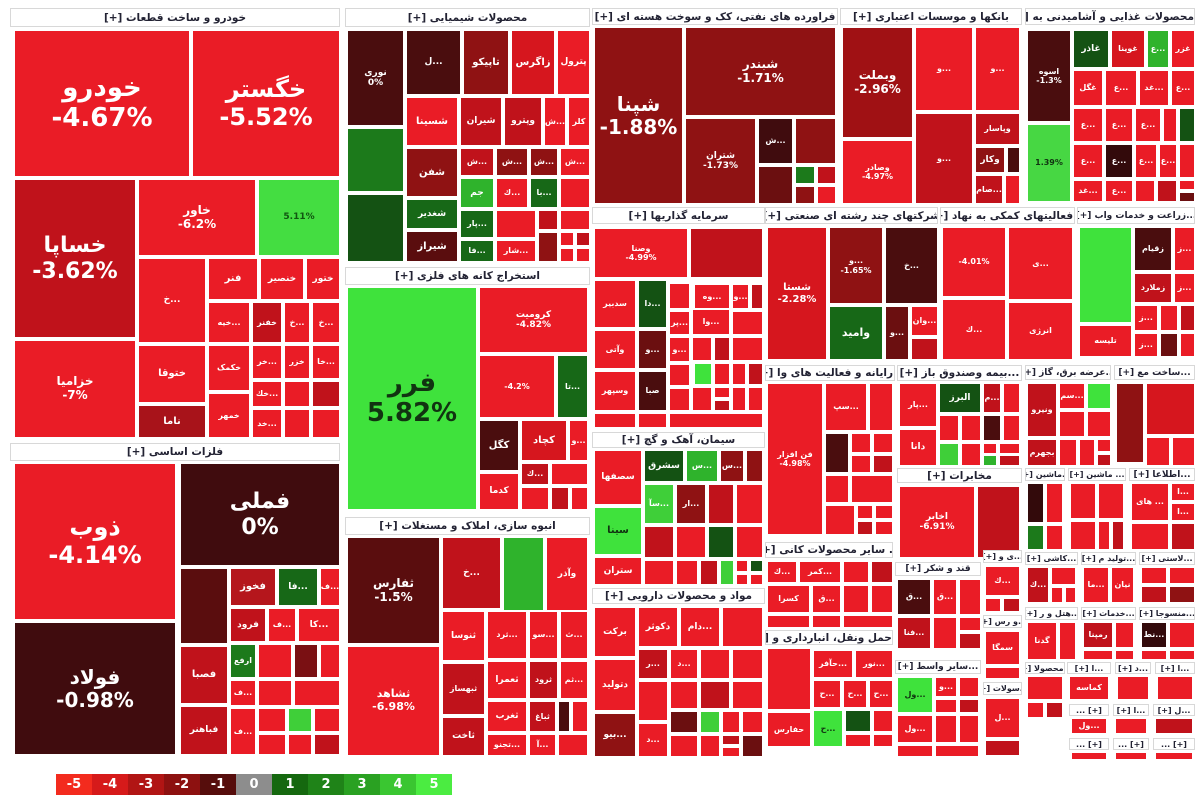 The image size is (1200, 800). Describe the element at coordinates (1154, 88) in the screenshot. I see `stock-tile: ...غد` at that location.